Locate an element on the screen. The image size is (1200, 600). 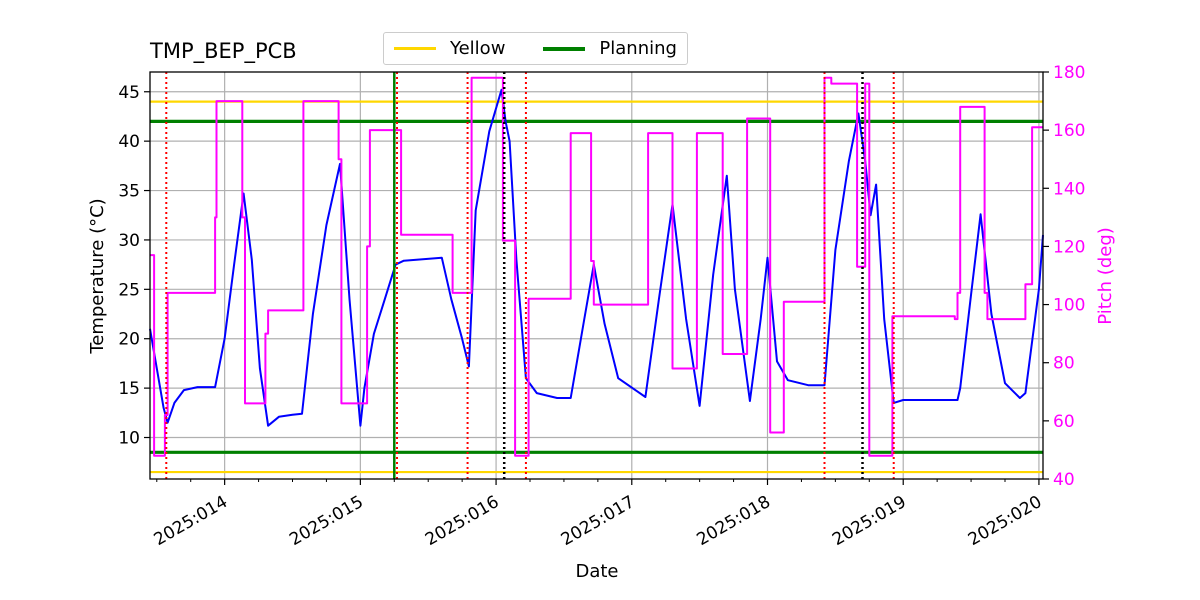
legend-swatch-yellow is located at coordinates (415, 48).